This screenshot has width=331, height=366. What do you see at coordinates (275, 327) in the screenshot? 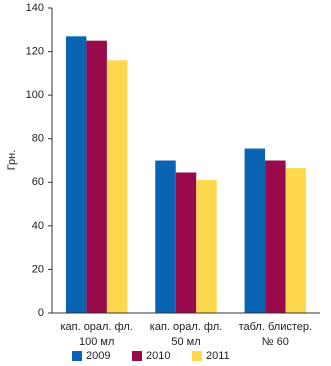
I see `x-tick-label: табл. блистер.` at bounding box center [275, 327].